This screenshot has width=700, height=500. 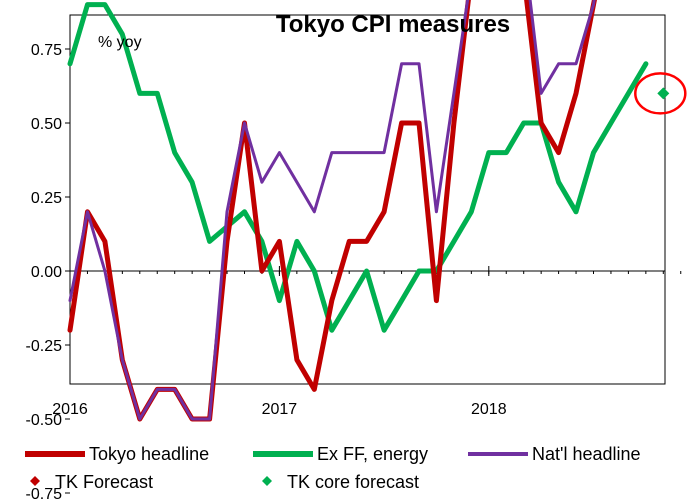 I want to click on y-tick-label: -0.50, so click(x=44, y=420).